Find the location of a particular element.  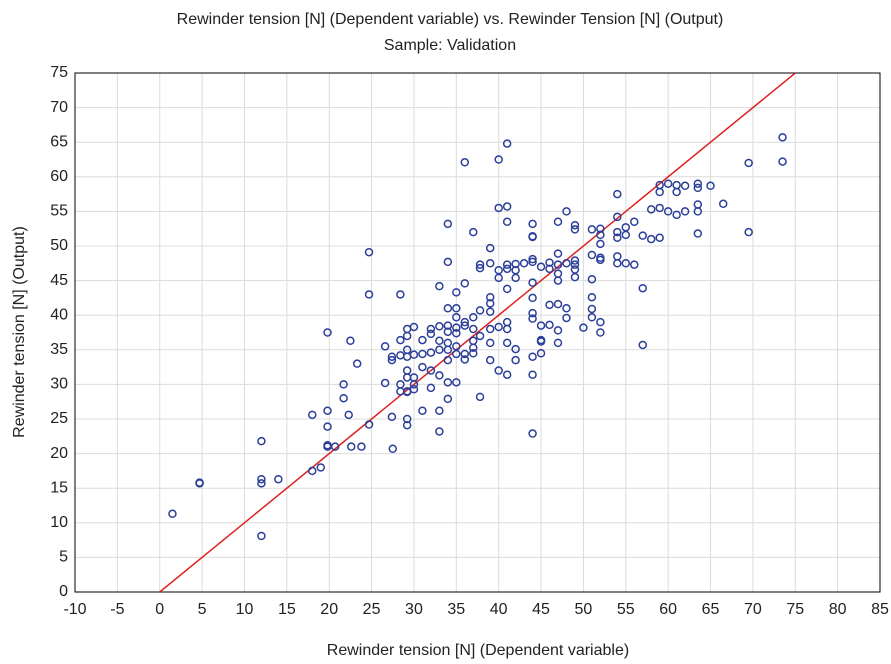

y-tick-label: 70 is located at coordinates (59, 107).